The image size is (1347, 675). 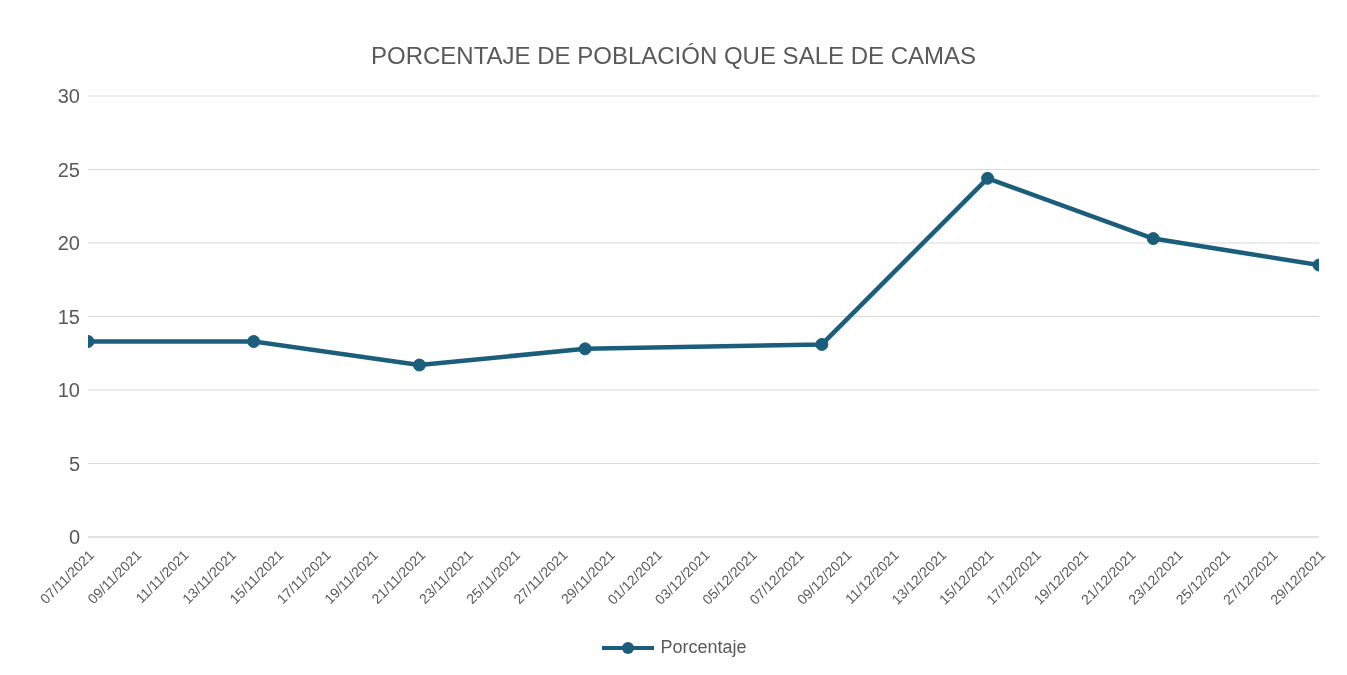 I want to click on y-tick-label: 0, so click(x=74, y=537).